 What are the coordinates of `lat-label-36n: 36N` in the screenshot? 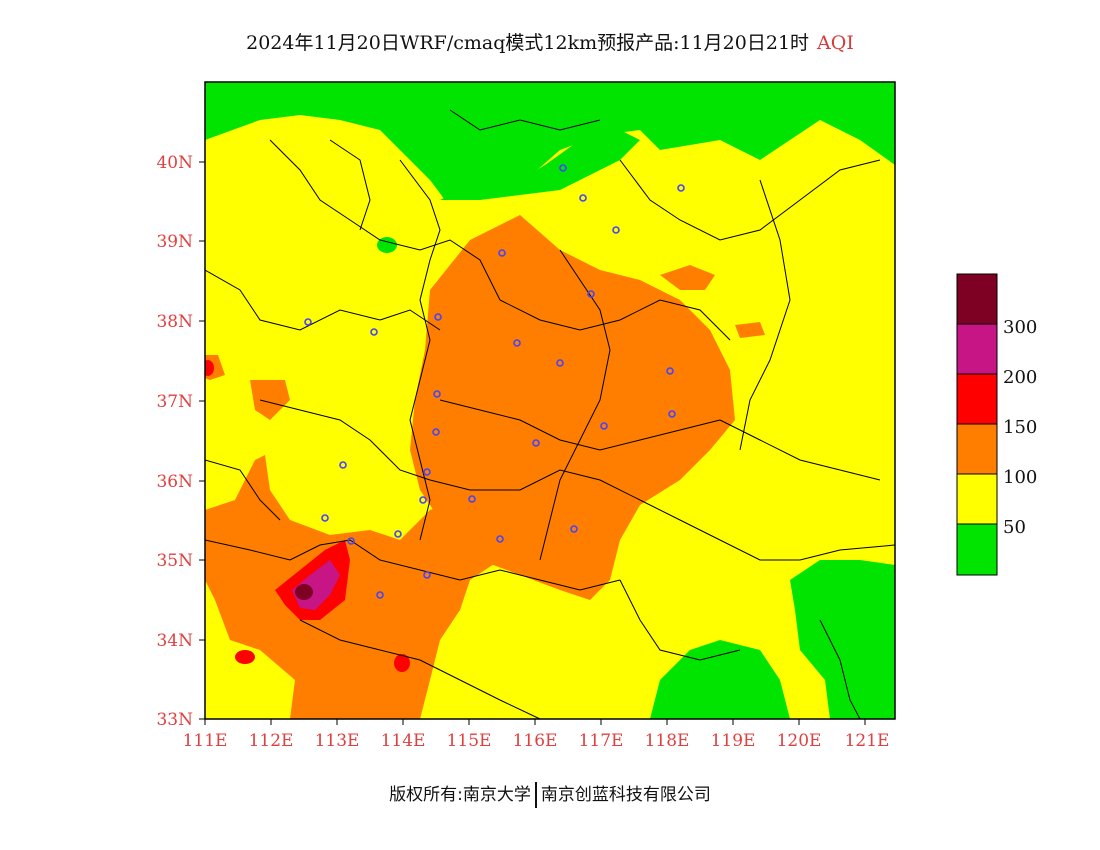 It's located at (174, 482).